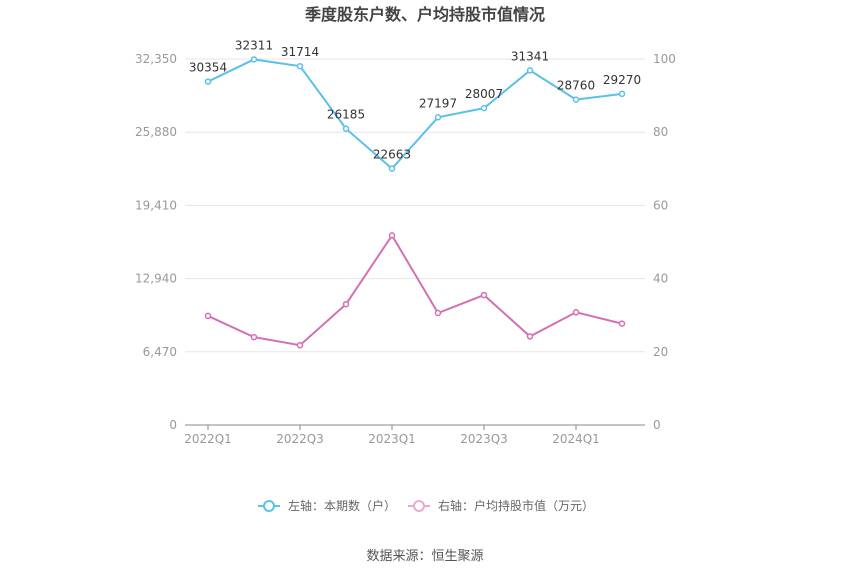 The width and height of the screenshot is (850, 575). I want to click on data-label: 28760, so click(576, 86).